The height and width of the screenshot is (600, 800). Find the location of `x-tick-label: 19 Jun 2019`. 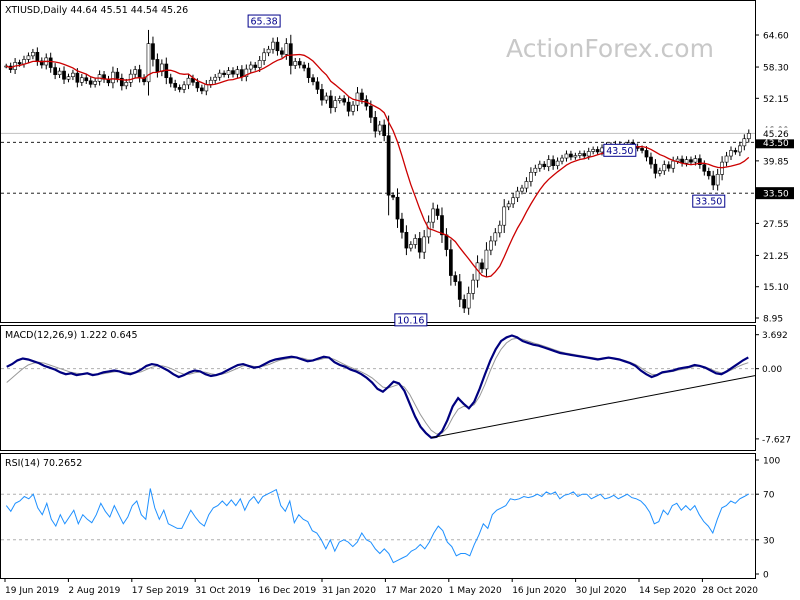

x-tick-label: 19 Jun 2019 is located at coordinates (32, 591).